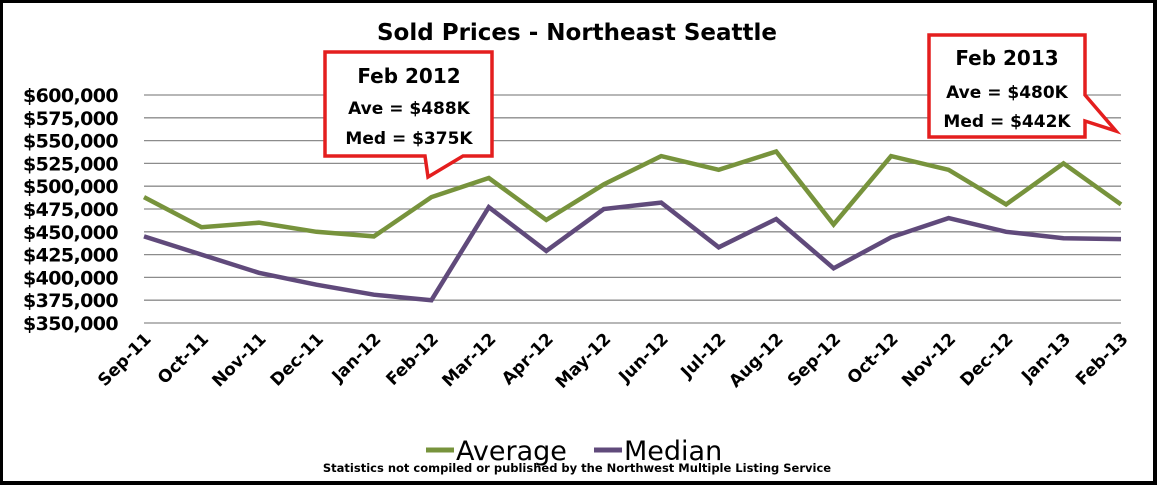 The height and width of the screenshot is (485, 1162). What do you see at coordinates (673, 451) in the screenshot?
I see `legend-median-label: Median` at bounding box center [673, 451].